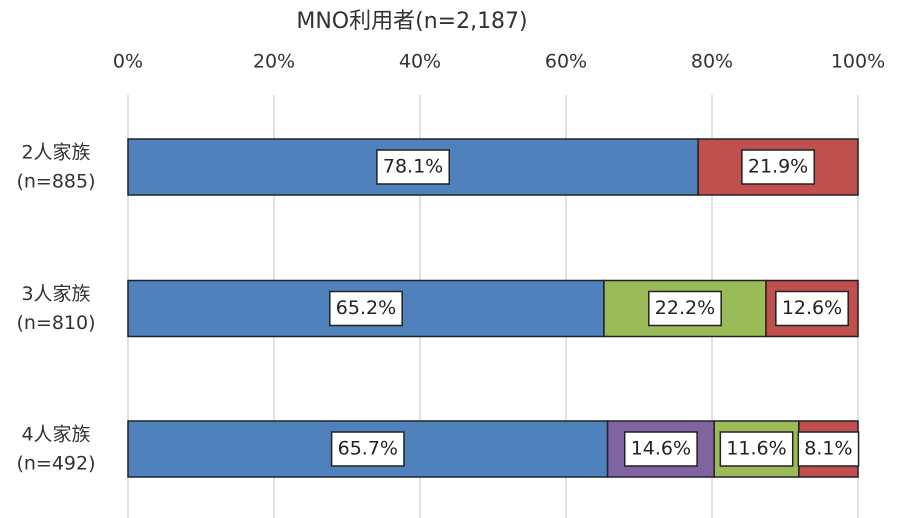 The width and height of the screenshot is (905, 518). Describe the element at coordinates (566, 62) in the screenshot. I see `x-tick-label: 60%` at that location.